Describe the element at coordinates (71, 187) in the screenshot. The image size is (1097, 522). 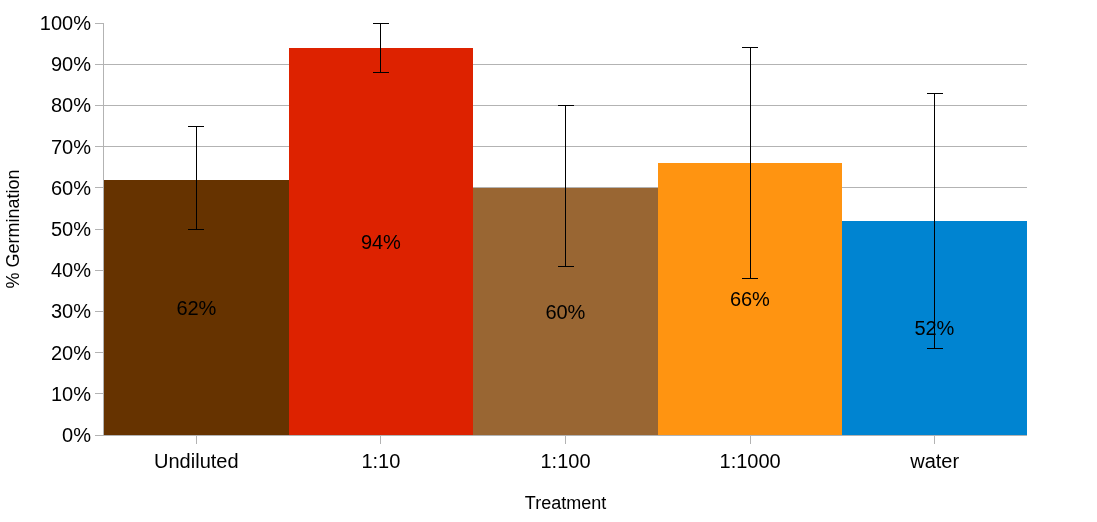
I see `y-tick-label: 60%` at that location.